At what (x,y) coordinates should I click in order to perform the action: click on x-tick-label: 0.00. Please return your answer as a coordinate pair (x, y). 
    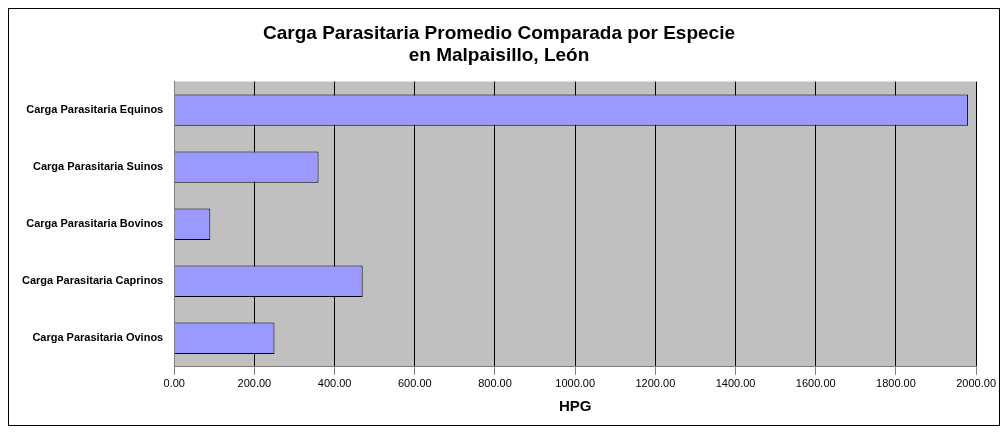
    Looking at the image, I should click on (174, 383).